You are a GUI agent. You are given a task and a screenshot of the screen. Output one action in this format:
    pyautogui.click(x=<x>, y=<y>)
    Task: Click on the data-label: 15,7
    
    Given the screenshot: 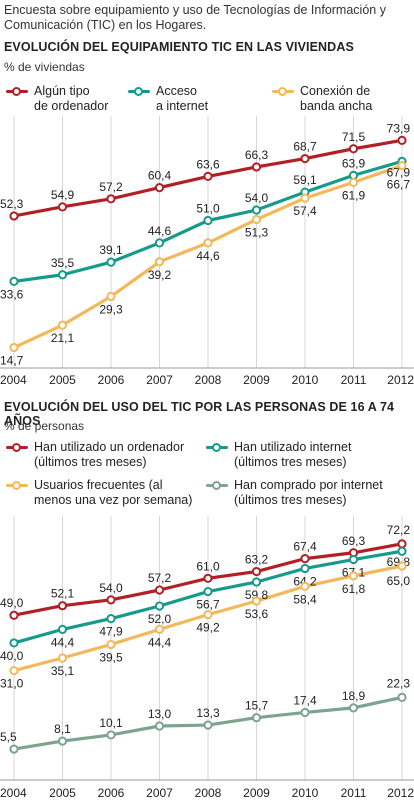 What is the action you would take?
    pyautogui.click(x=257, y=706)
    